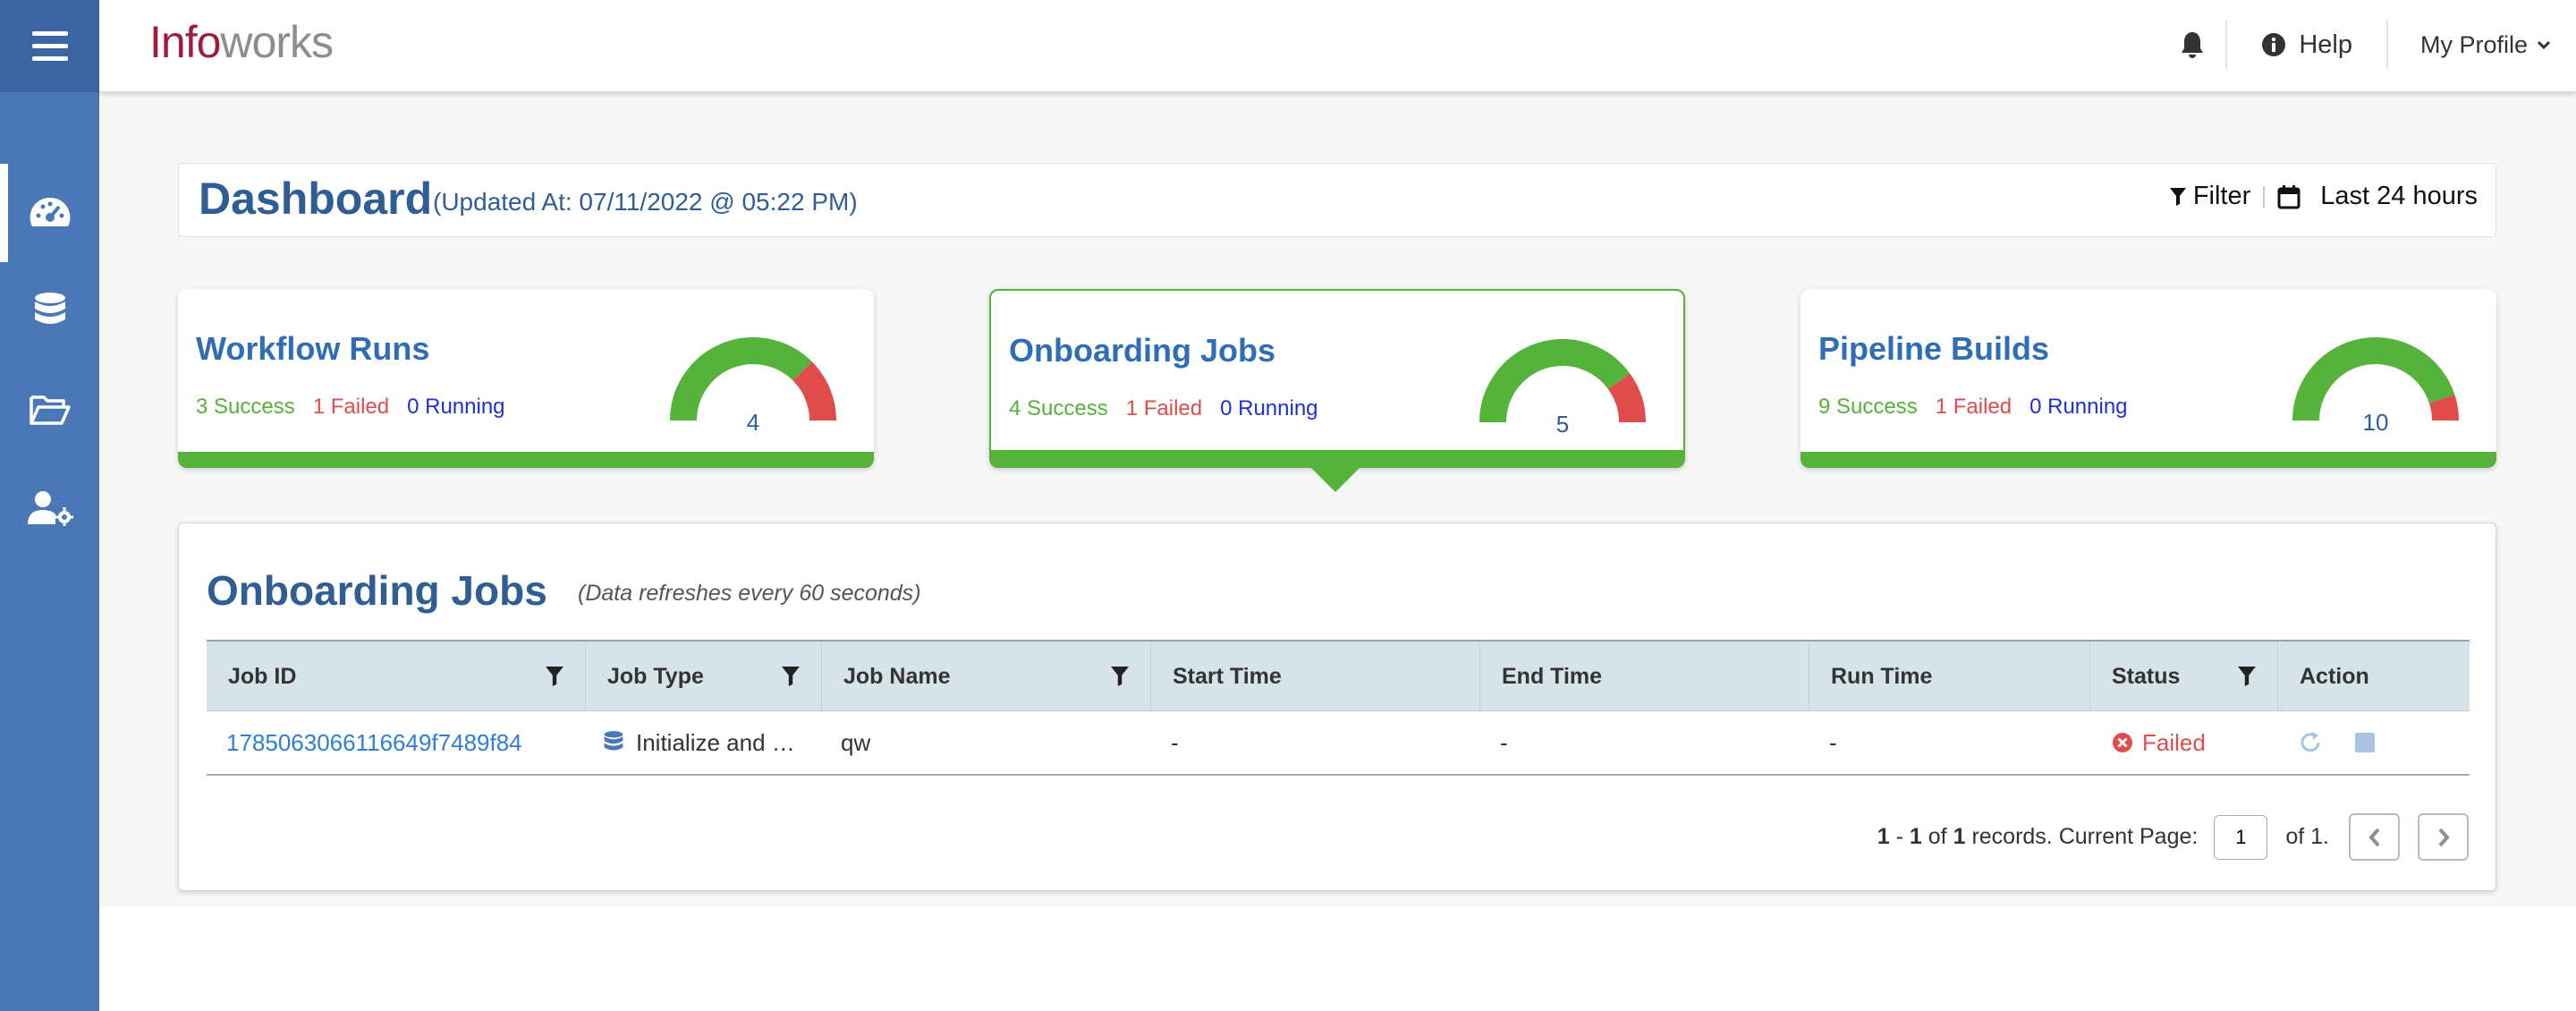  Describe the element at coordinates (753, 386) in the screenshot. I see `status-gauge: 4` at that location.